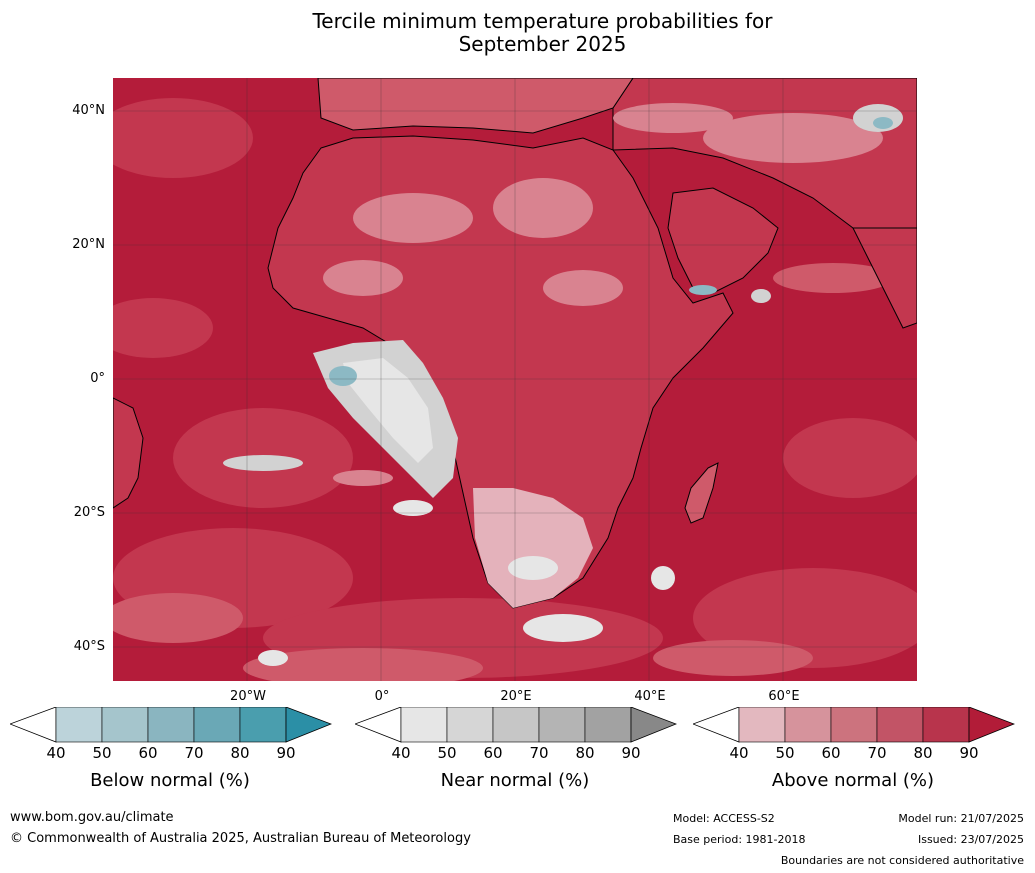  I want to click on lat-label-20s: 20°S, so click(89, 512).